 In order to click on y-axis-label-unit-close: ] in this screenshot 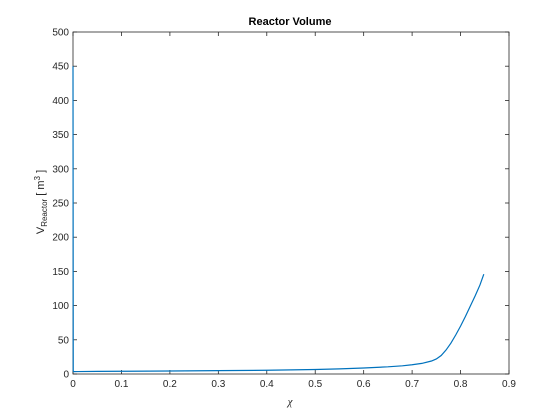, I will do `click(41, 173)`.